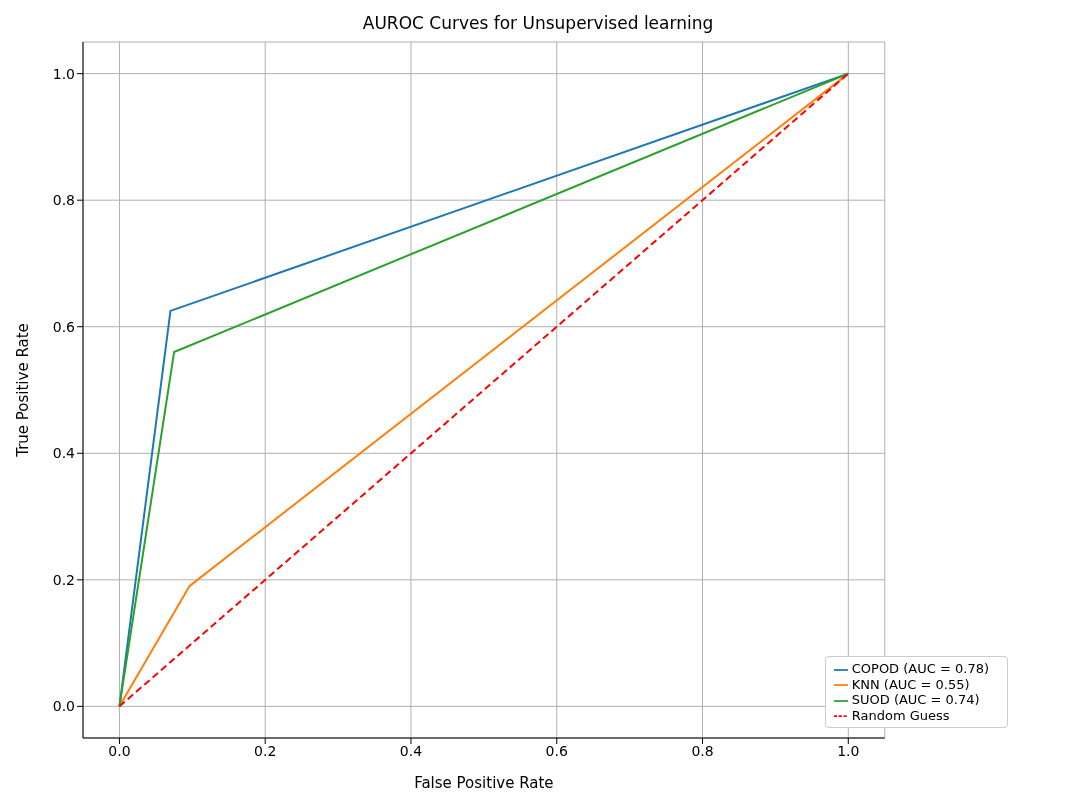 Image resolution: width=1078 pixels, height=807 pixels. I want to click on y-tick-label: 0.2, so click(63, 579).